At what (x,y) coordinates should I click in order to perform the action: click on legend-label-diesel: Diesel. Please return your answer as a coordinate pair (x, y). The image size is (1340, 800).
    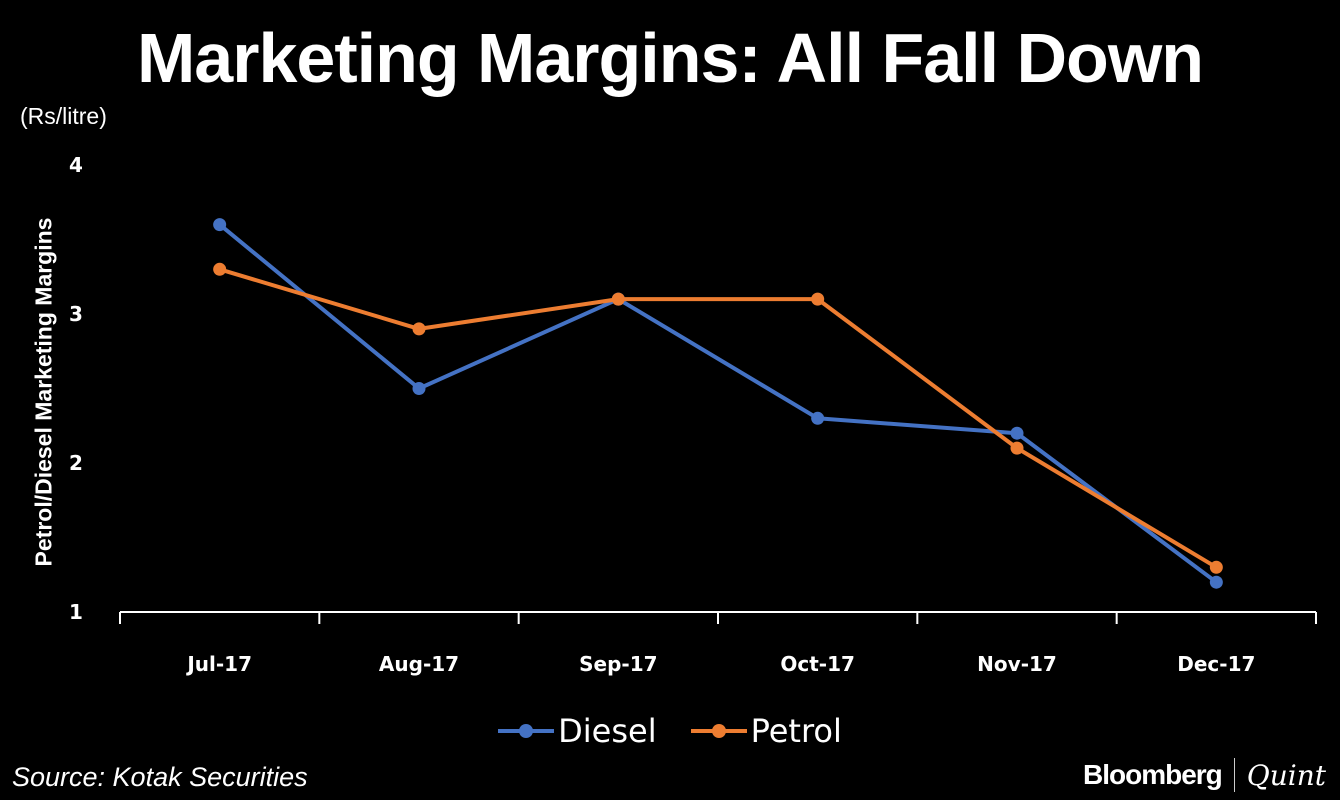
    Looking at the image, I should click on (607, 731).